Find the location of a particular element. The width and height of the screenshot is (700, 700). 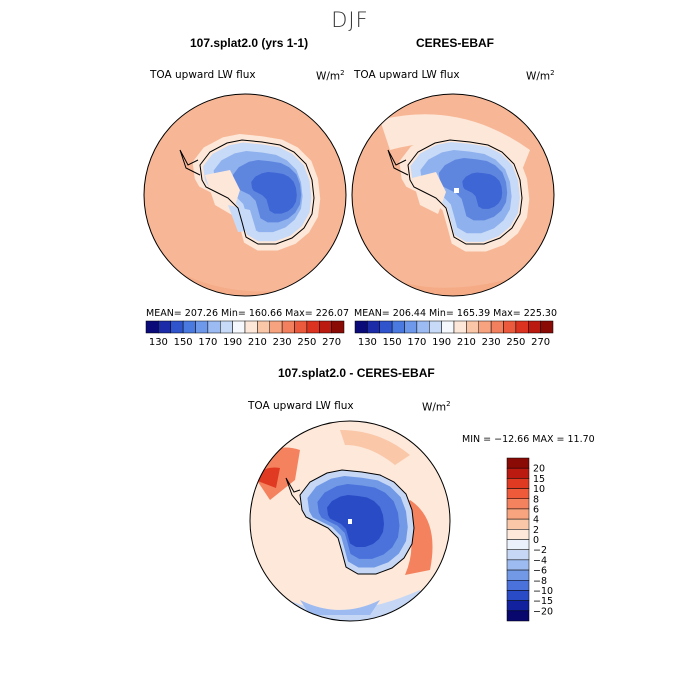

panel3-variable: TOA upward LW flux is located at coordinates (301, 406).